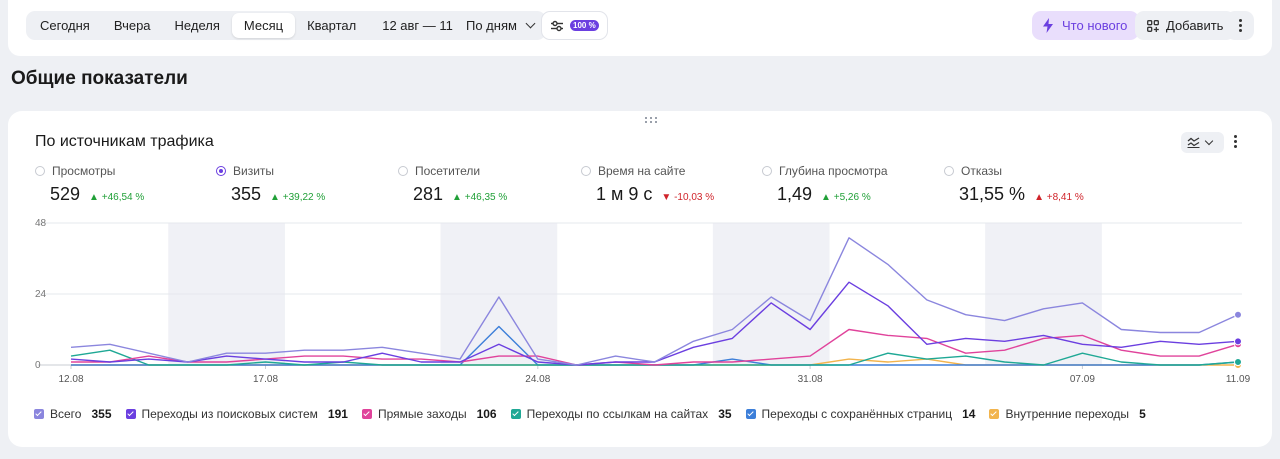  What do you see at coordinates (73, 414) in the screenshot?
I see `legend-item-total: Всего 355` at bounding box center [73, 414].